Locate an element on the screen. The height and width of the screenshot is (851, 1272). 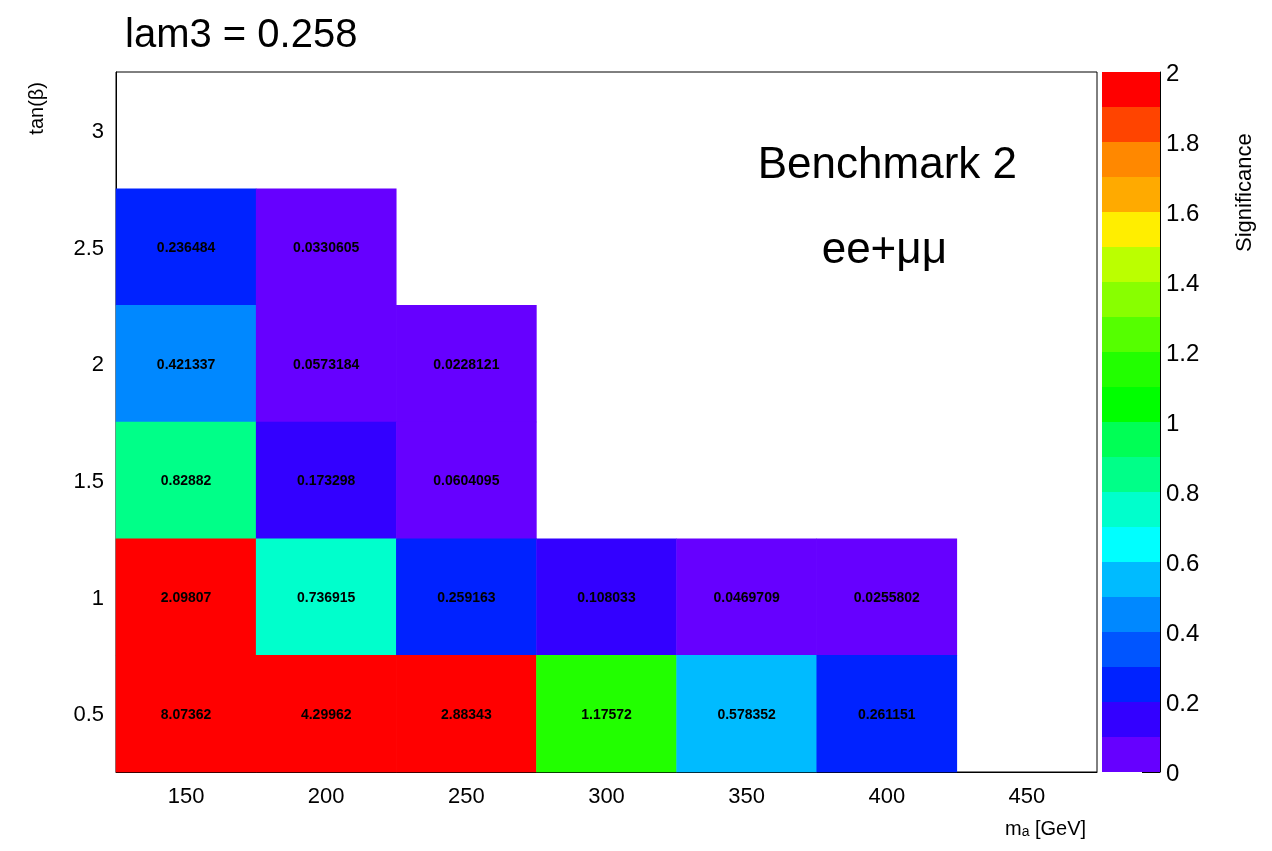
color-bar-label: 0.2 is located at coordinates (1183, 702).